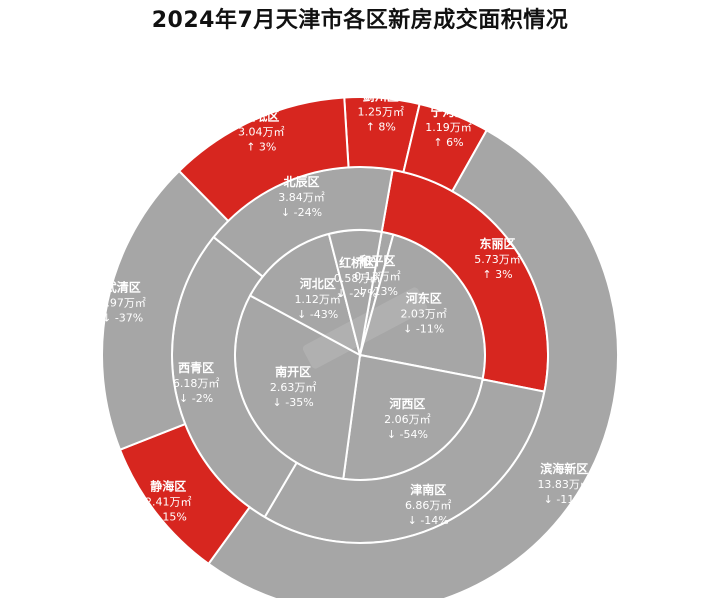 Image resolution: width=720 pixels, height=598 pixels. What do you see at coordinates (376, 260) in the screenshot?
I see `district-name-label: 和平区` at bounding box center [376, 260].